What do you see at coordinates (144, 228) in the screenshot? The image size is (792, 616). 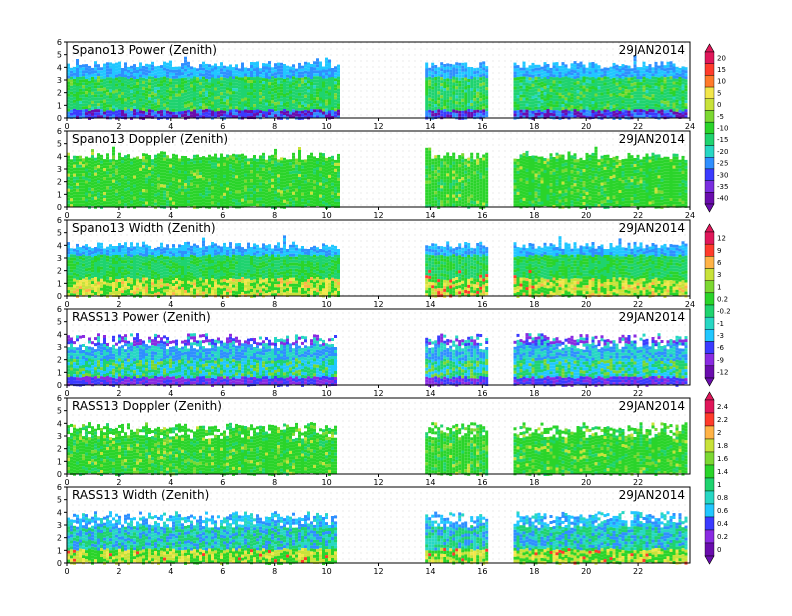 I see `panel-title: Spano13 Width (Zenith)` at bounding box center [144, 228].